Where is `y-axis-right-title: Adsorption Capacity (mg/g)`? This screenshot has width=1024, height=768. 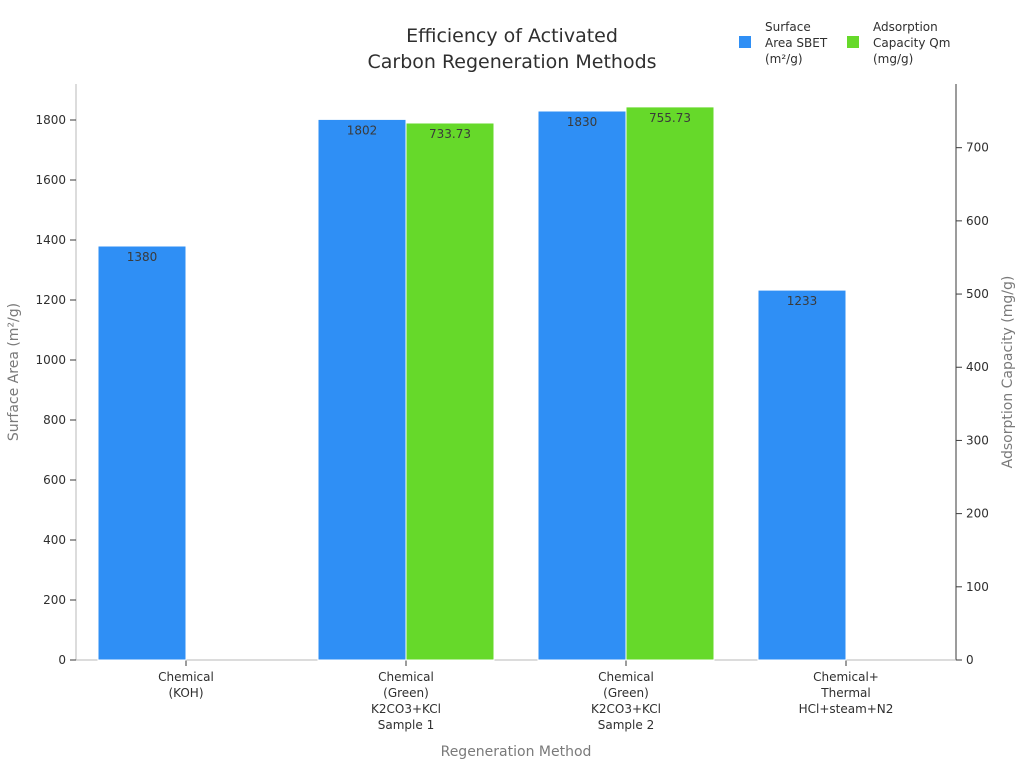
y-axis-right-title: Adsorption Capacity (mg/g) is located at coordinates (1008, 372).